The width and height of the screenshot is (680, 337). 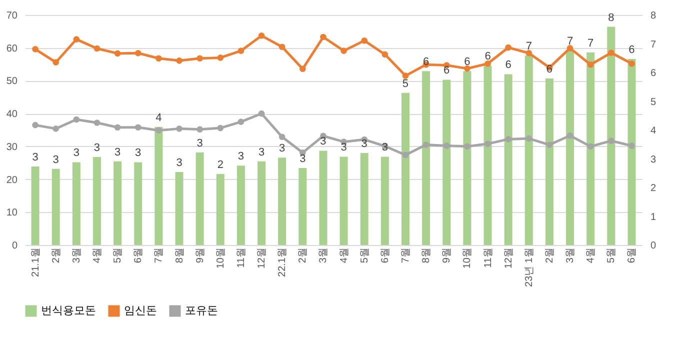 What do you see at coordinates (406, 256) in the screenshot?
I see `x-tick-label: 7월` at bounding box center [406, 256].